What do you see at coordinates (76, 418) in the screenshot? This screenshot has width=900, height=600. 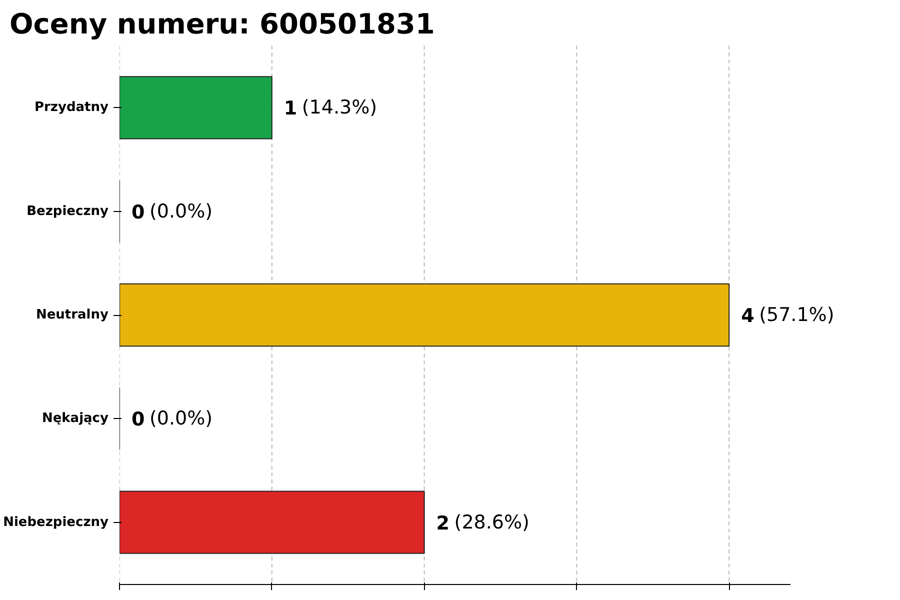 I see `y-tick-label: Nękający` at bounding box center [76, 418].